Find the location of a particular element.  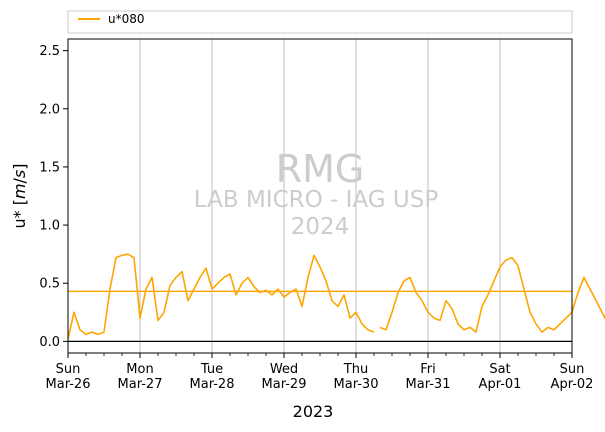

x-tick-label: Mon Mar-27 is located at coordinates (140, 377).